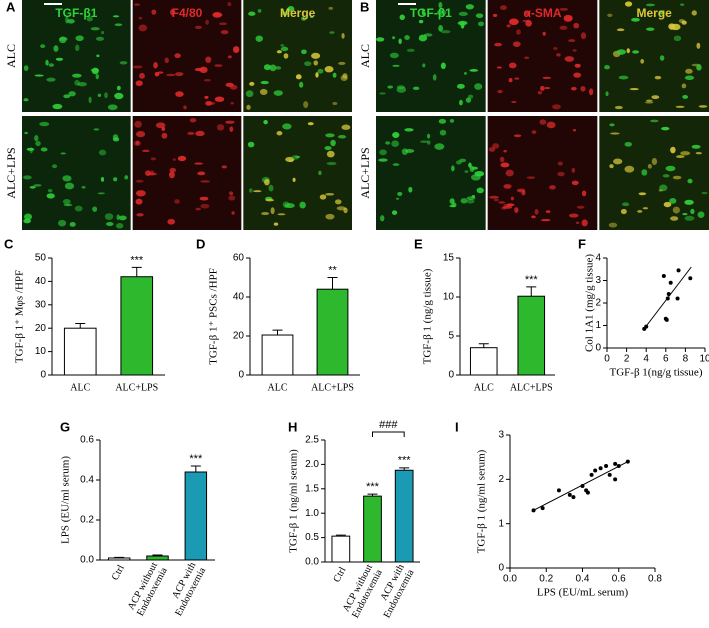 The height and width of the screenshot is (628, 709). I want to click on x-tick-label: ALC+LPS, so click(531, 387).